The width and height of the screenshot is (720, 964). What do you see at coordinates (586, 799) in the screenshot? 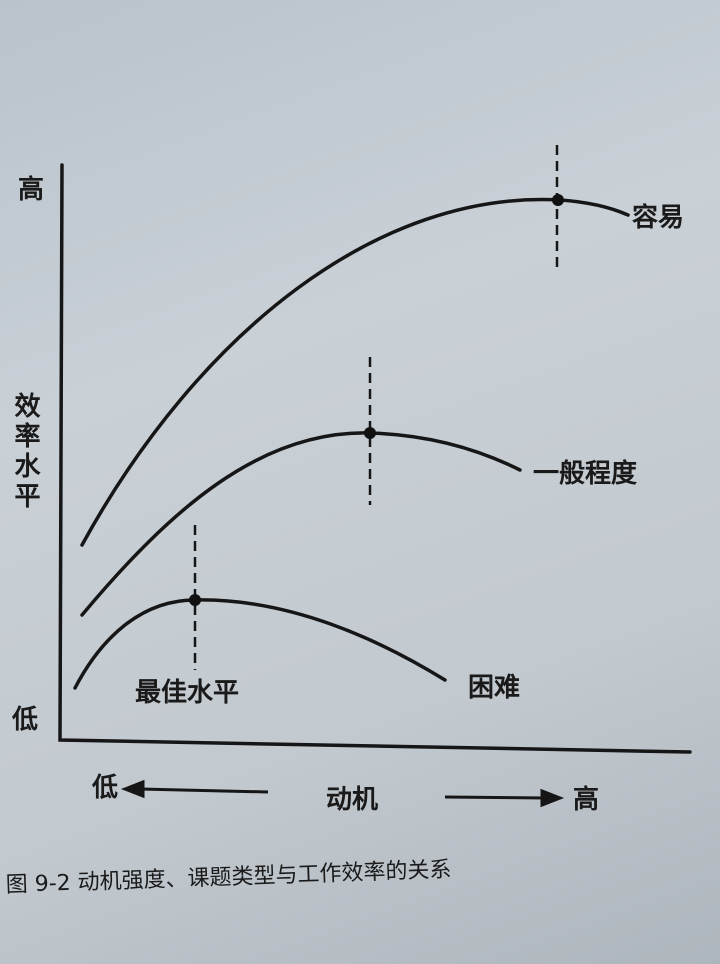
I see `x-high: 高` at bounding box center [586, 799].